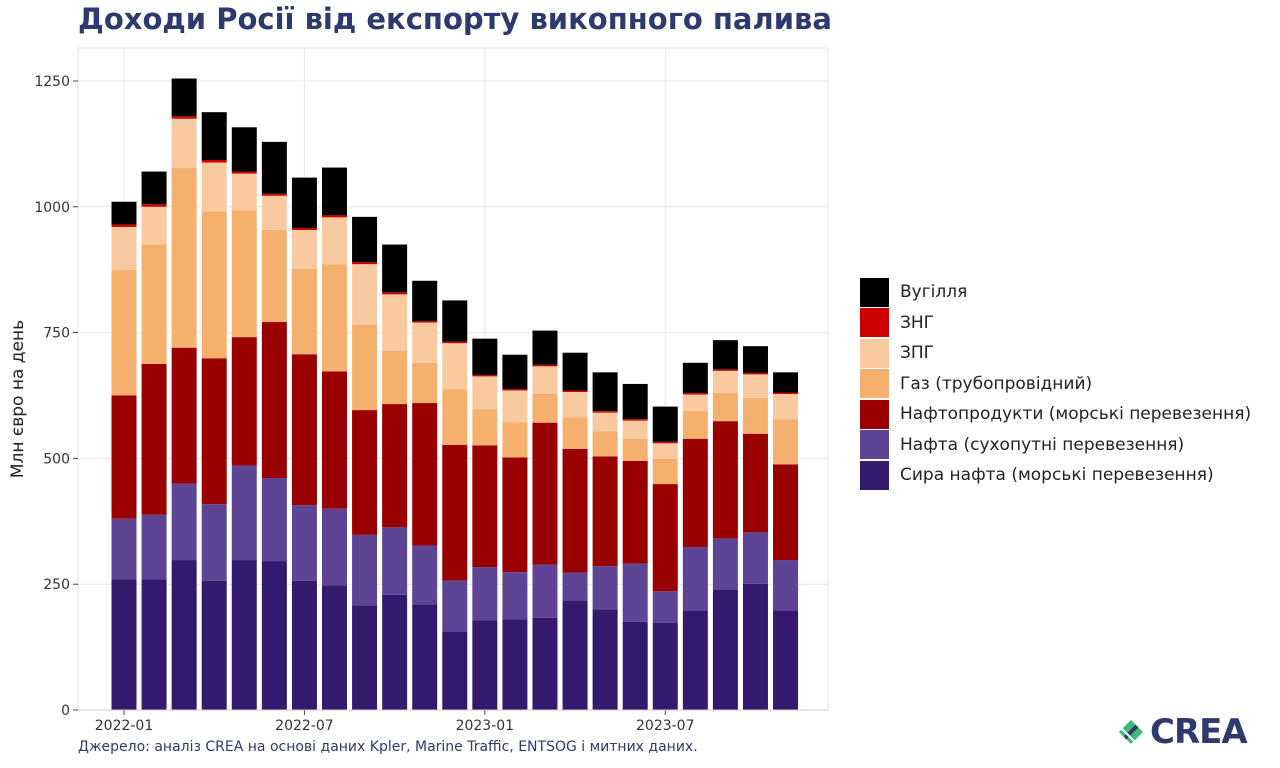 This screenshot has height=768, width=1280. Describe the element at coordinates (56, 459) in the screenshot. I see `y-tick-label: 500` at that location.